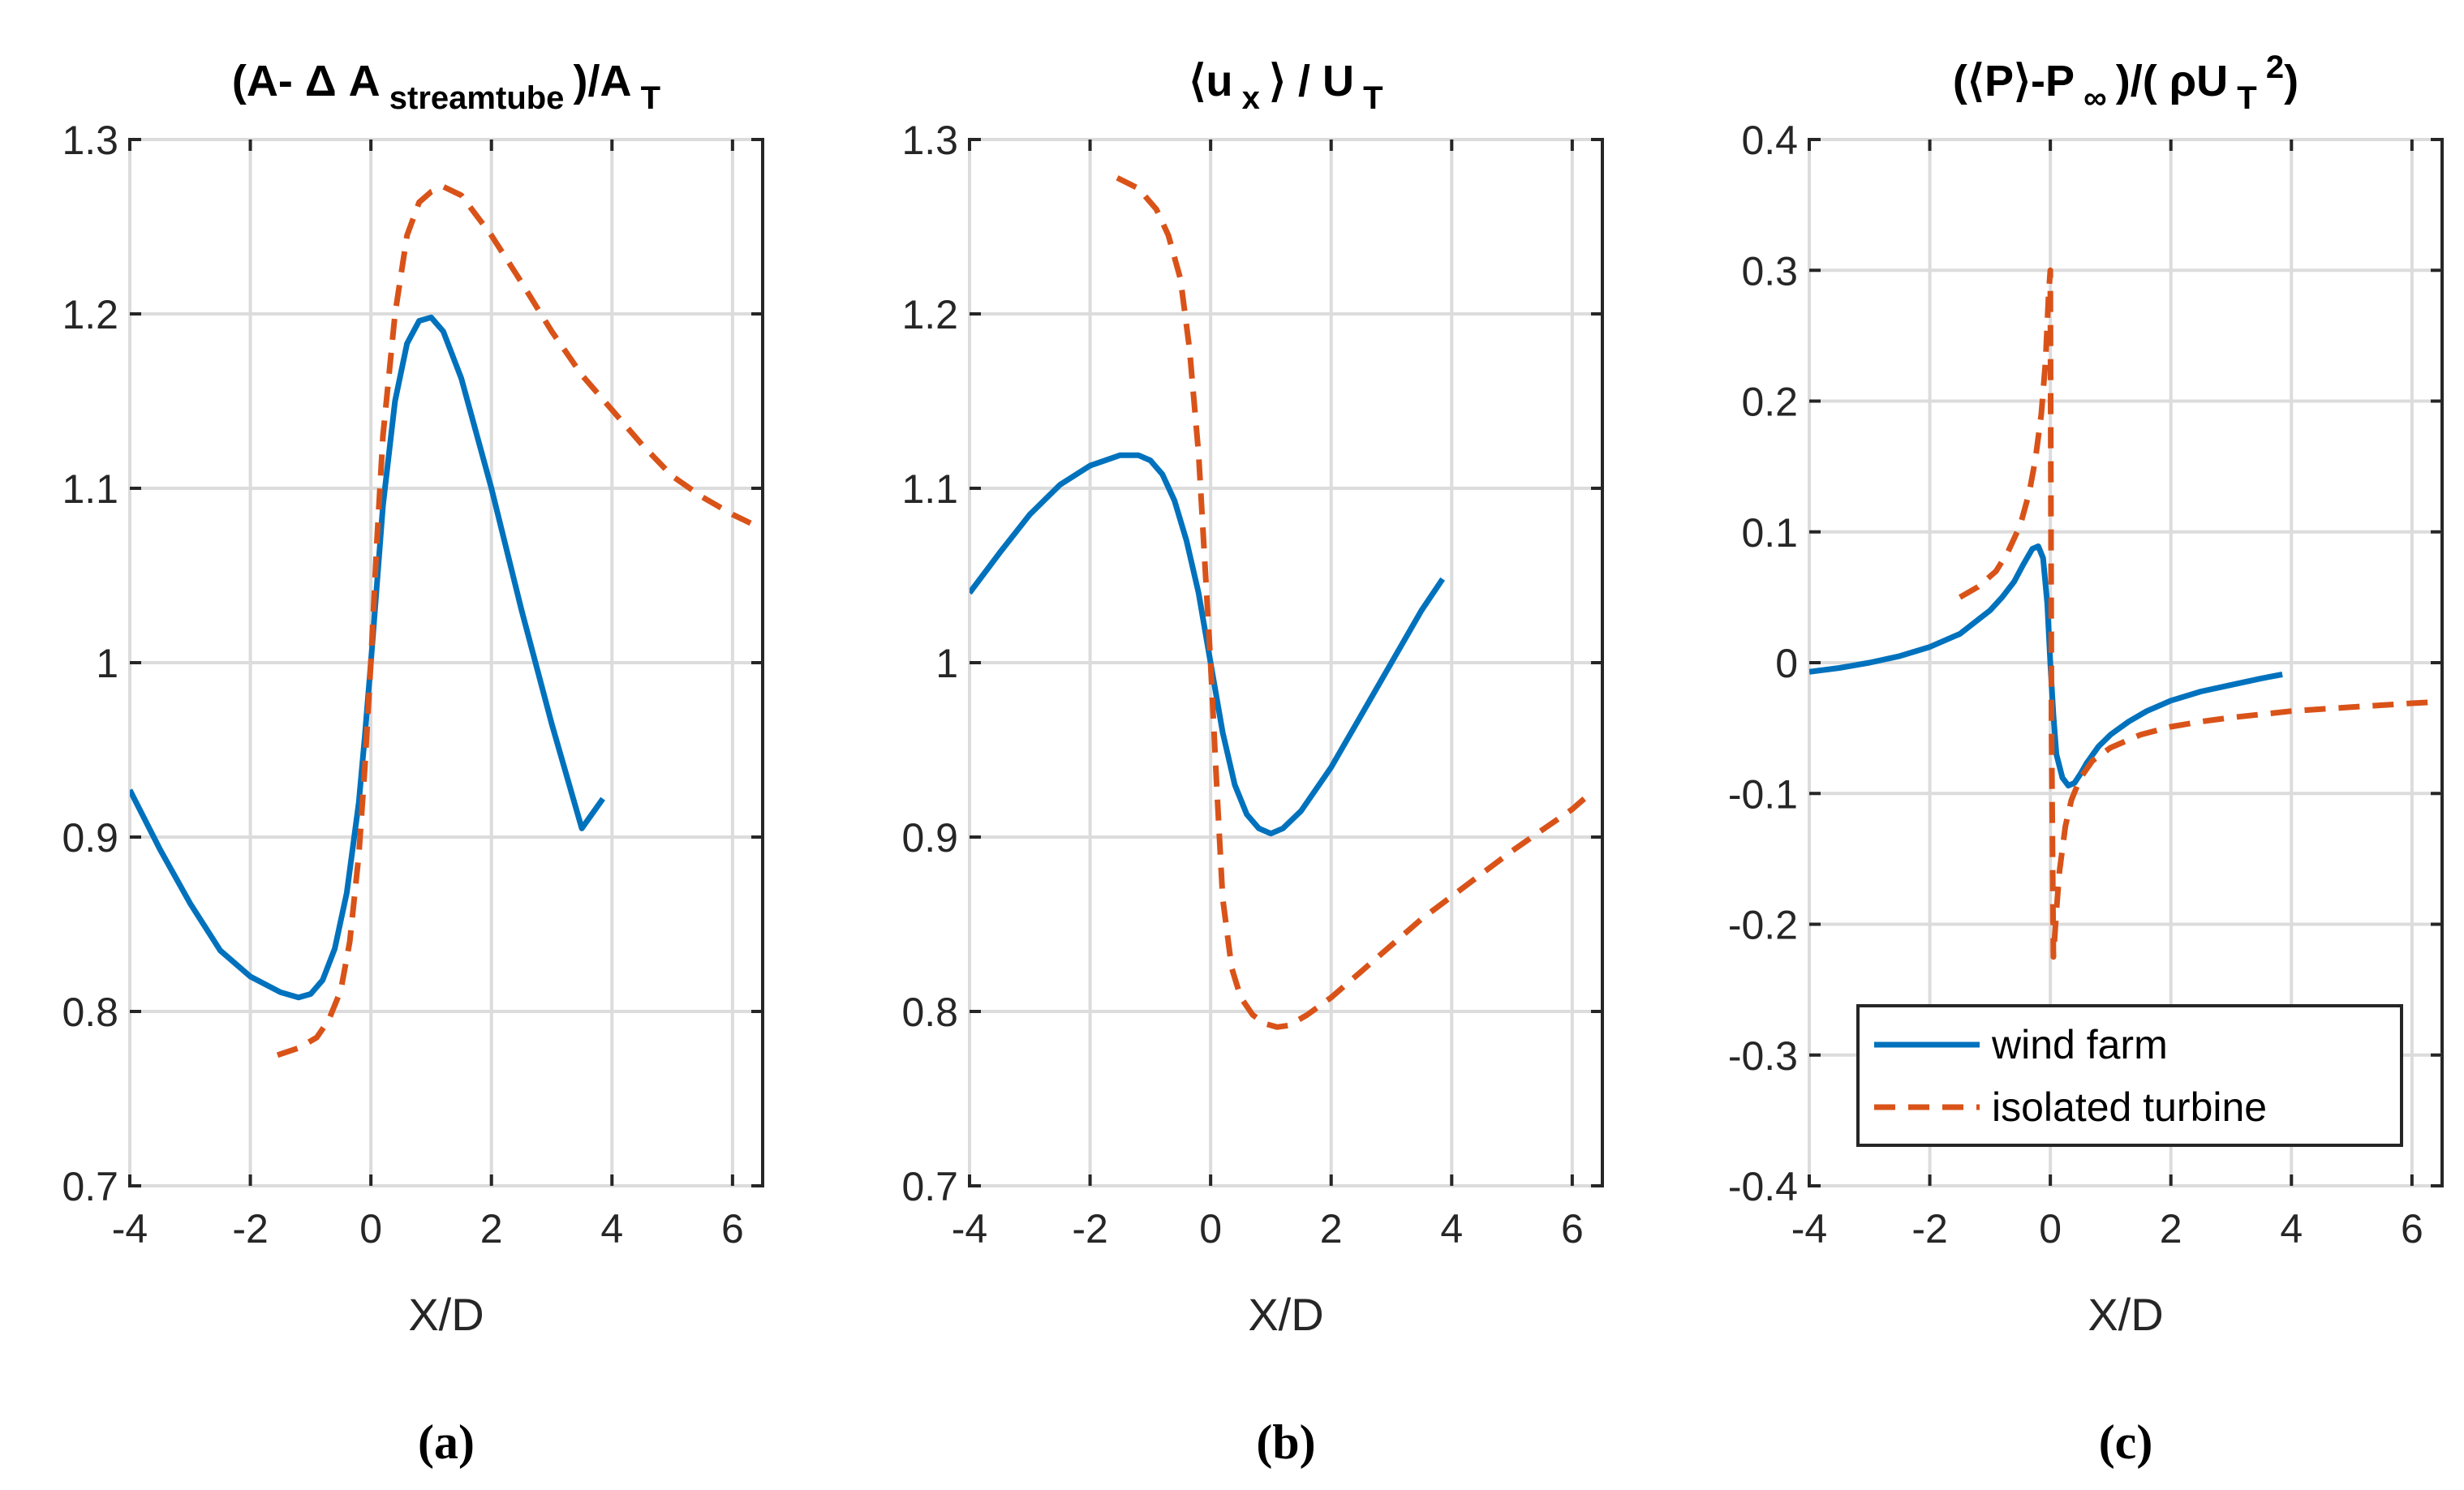 The image size is (2464, 1490). What do you see at coordinates (2095, 98) in the screenshot?
I see `chart-title-sub1: ∞` at bounding box center [2095, 98].